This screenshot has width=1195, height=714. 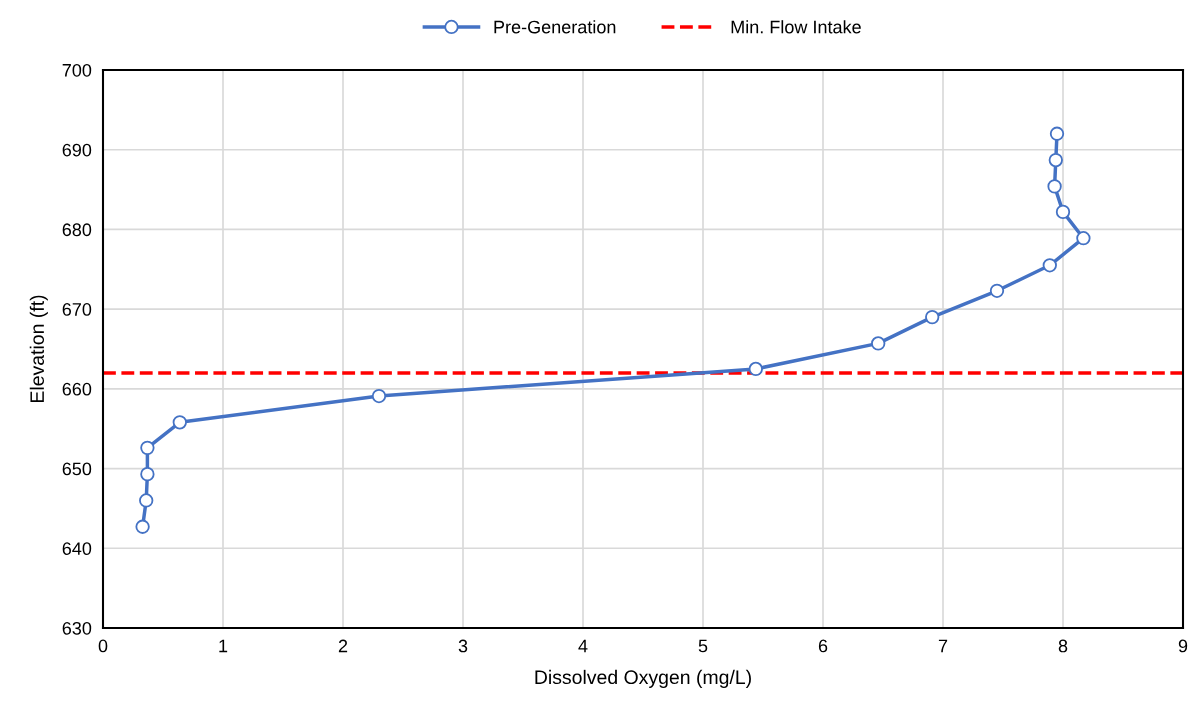 What do you see at coordinates (77, 469) in the screenshot?
I see `y-tick-label: 650` at bounding box center [77, 469].